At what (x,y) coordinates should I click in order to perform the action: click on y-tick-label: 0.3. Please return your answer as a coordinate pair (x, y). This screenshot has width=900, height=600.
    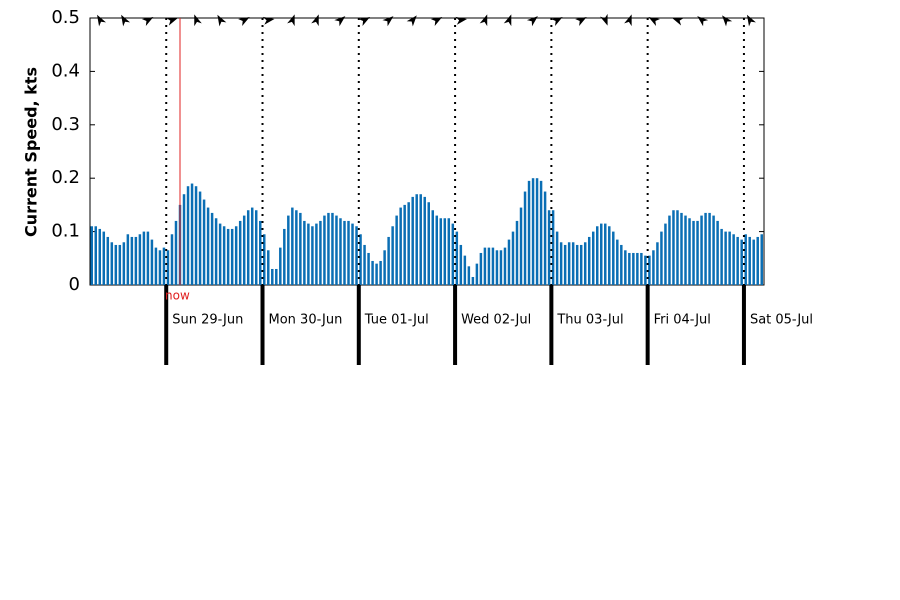
    Looking at the image, I should click on (65, 124).